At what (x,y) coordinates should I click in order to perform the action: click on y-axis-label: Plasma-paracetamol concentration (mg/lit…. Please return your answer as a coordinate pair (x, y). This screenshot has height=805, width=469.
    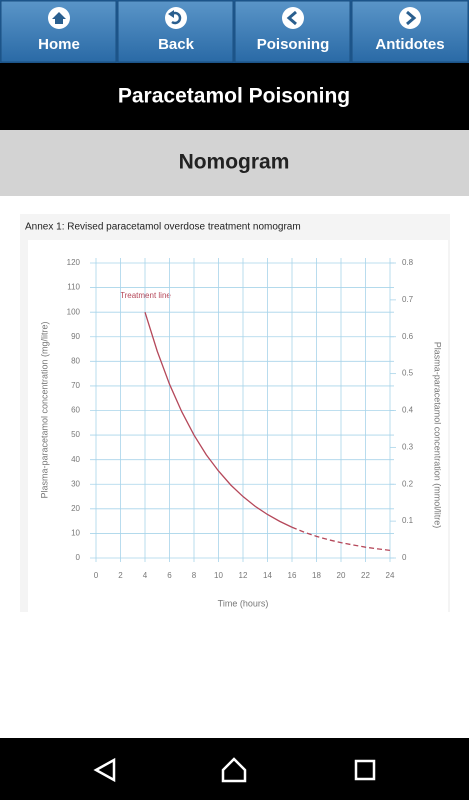
    Looking at the image, I should click on (44, 409).